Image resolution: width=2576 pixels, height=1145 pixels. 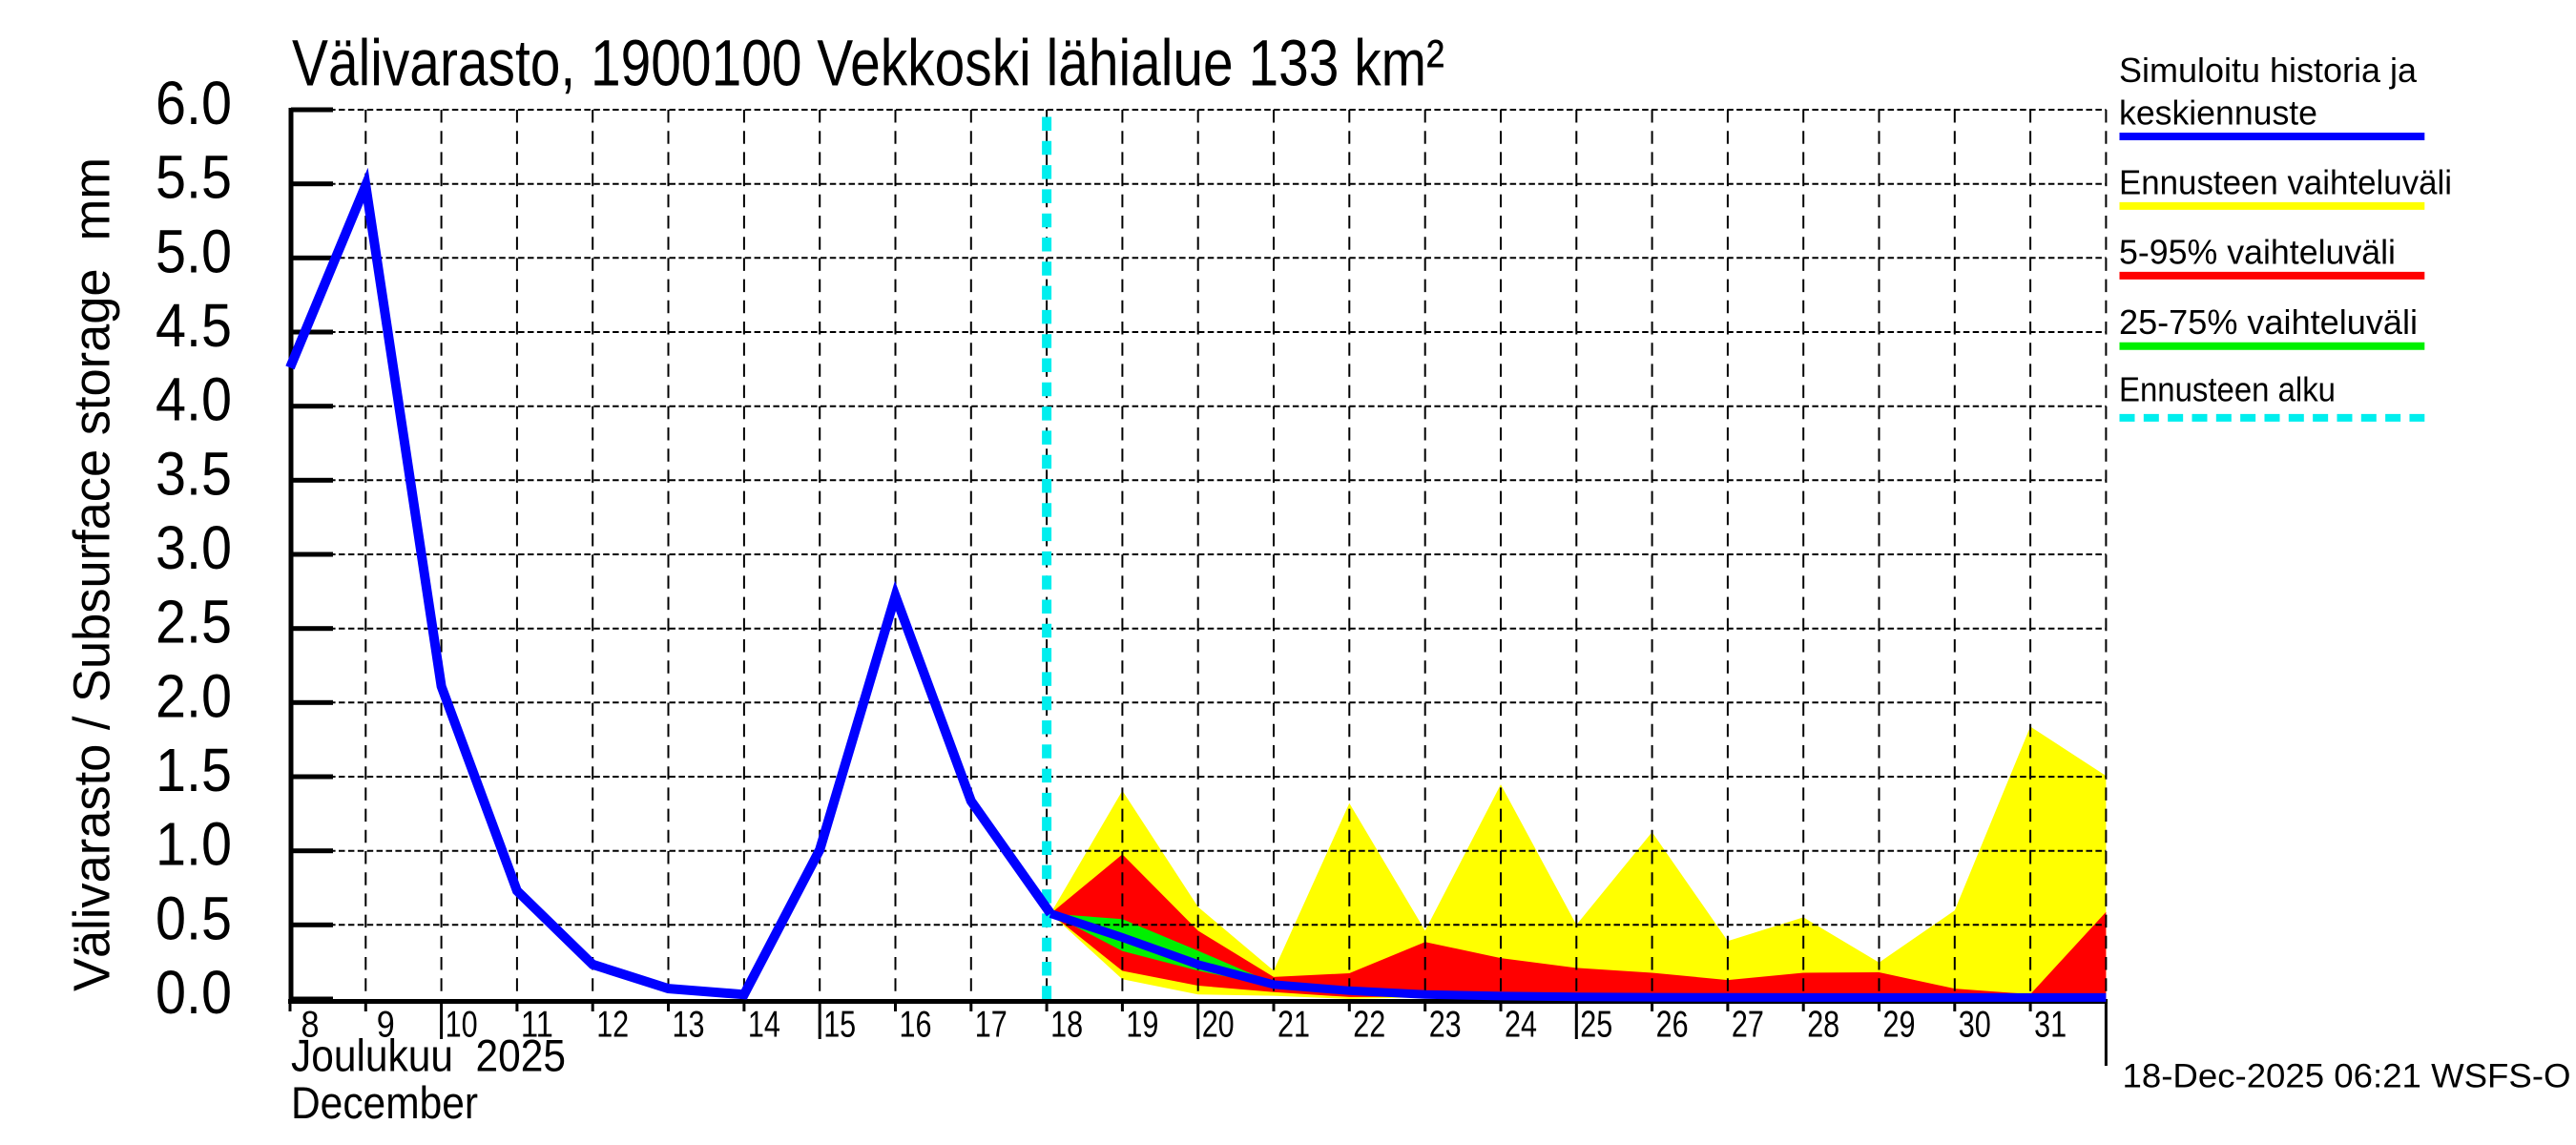 I want to click on svg-text: 21, so click(x=1294, y=1025).